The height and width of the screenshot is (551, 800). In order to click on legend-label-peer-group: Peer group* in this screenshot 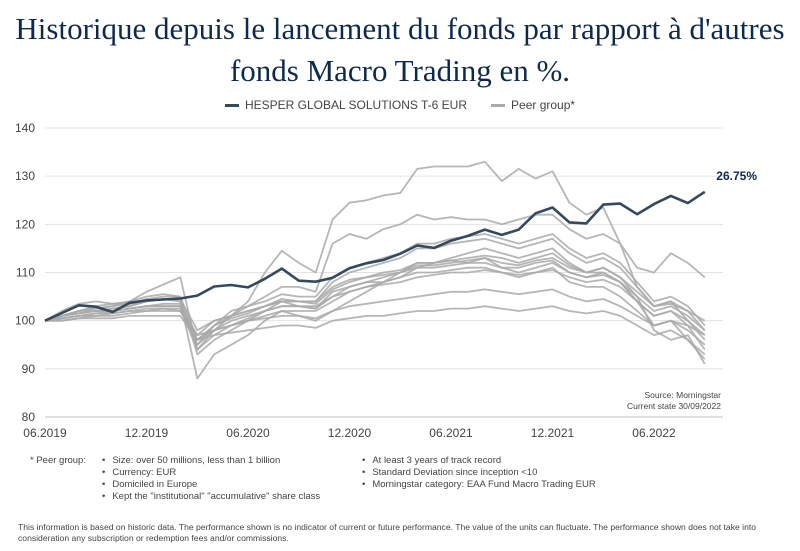, I will do `click(543, 105)`.